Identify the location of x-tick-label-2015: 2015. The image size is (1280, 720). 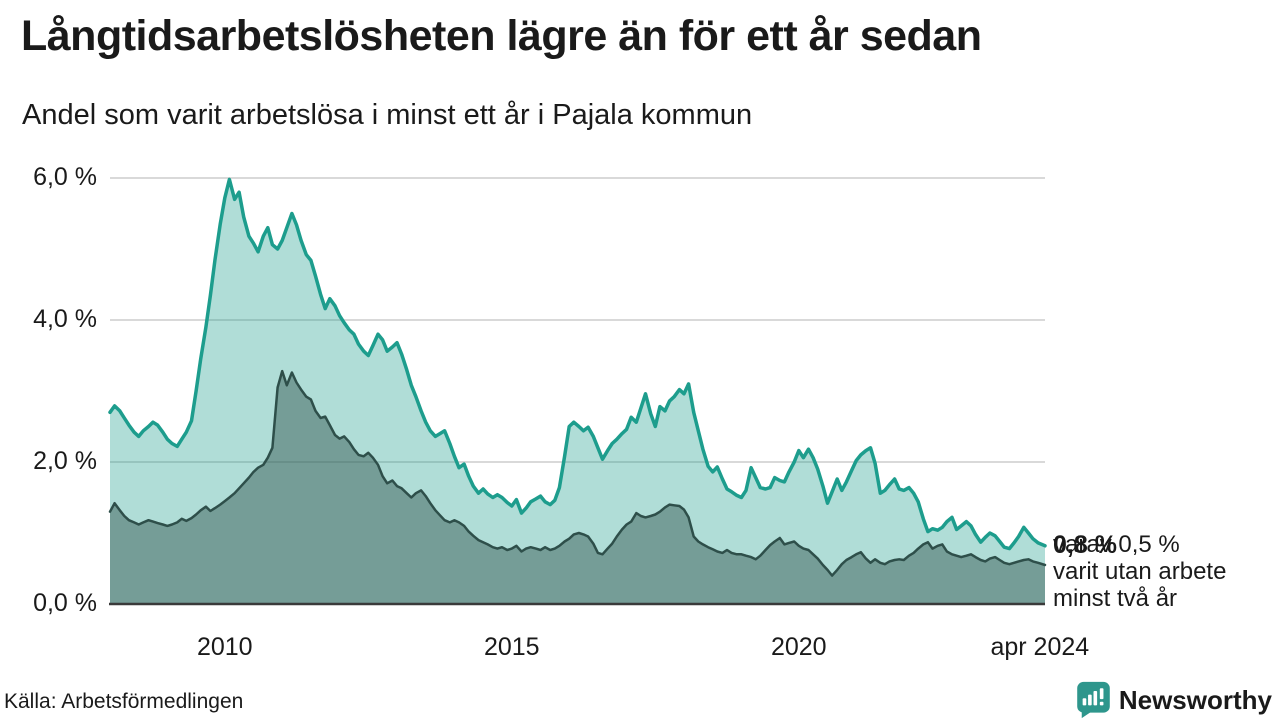
(511, 647).